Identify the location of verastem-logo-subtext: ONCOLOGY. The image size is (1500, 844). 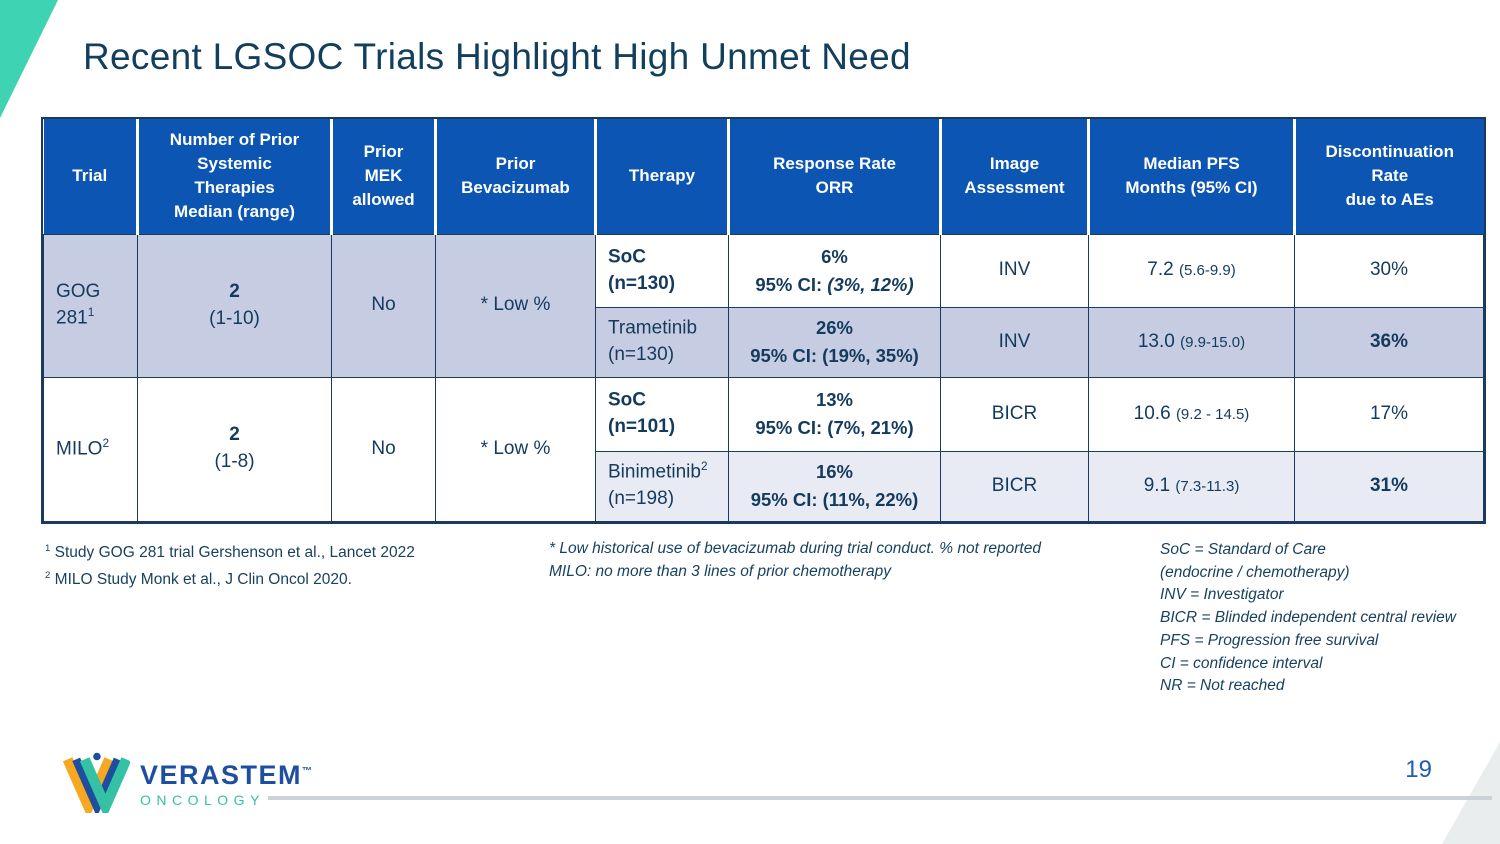
(202, 800).